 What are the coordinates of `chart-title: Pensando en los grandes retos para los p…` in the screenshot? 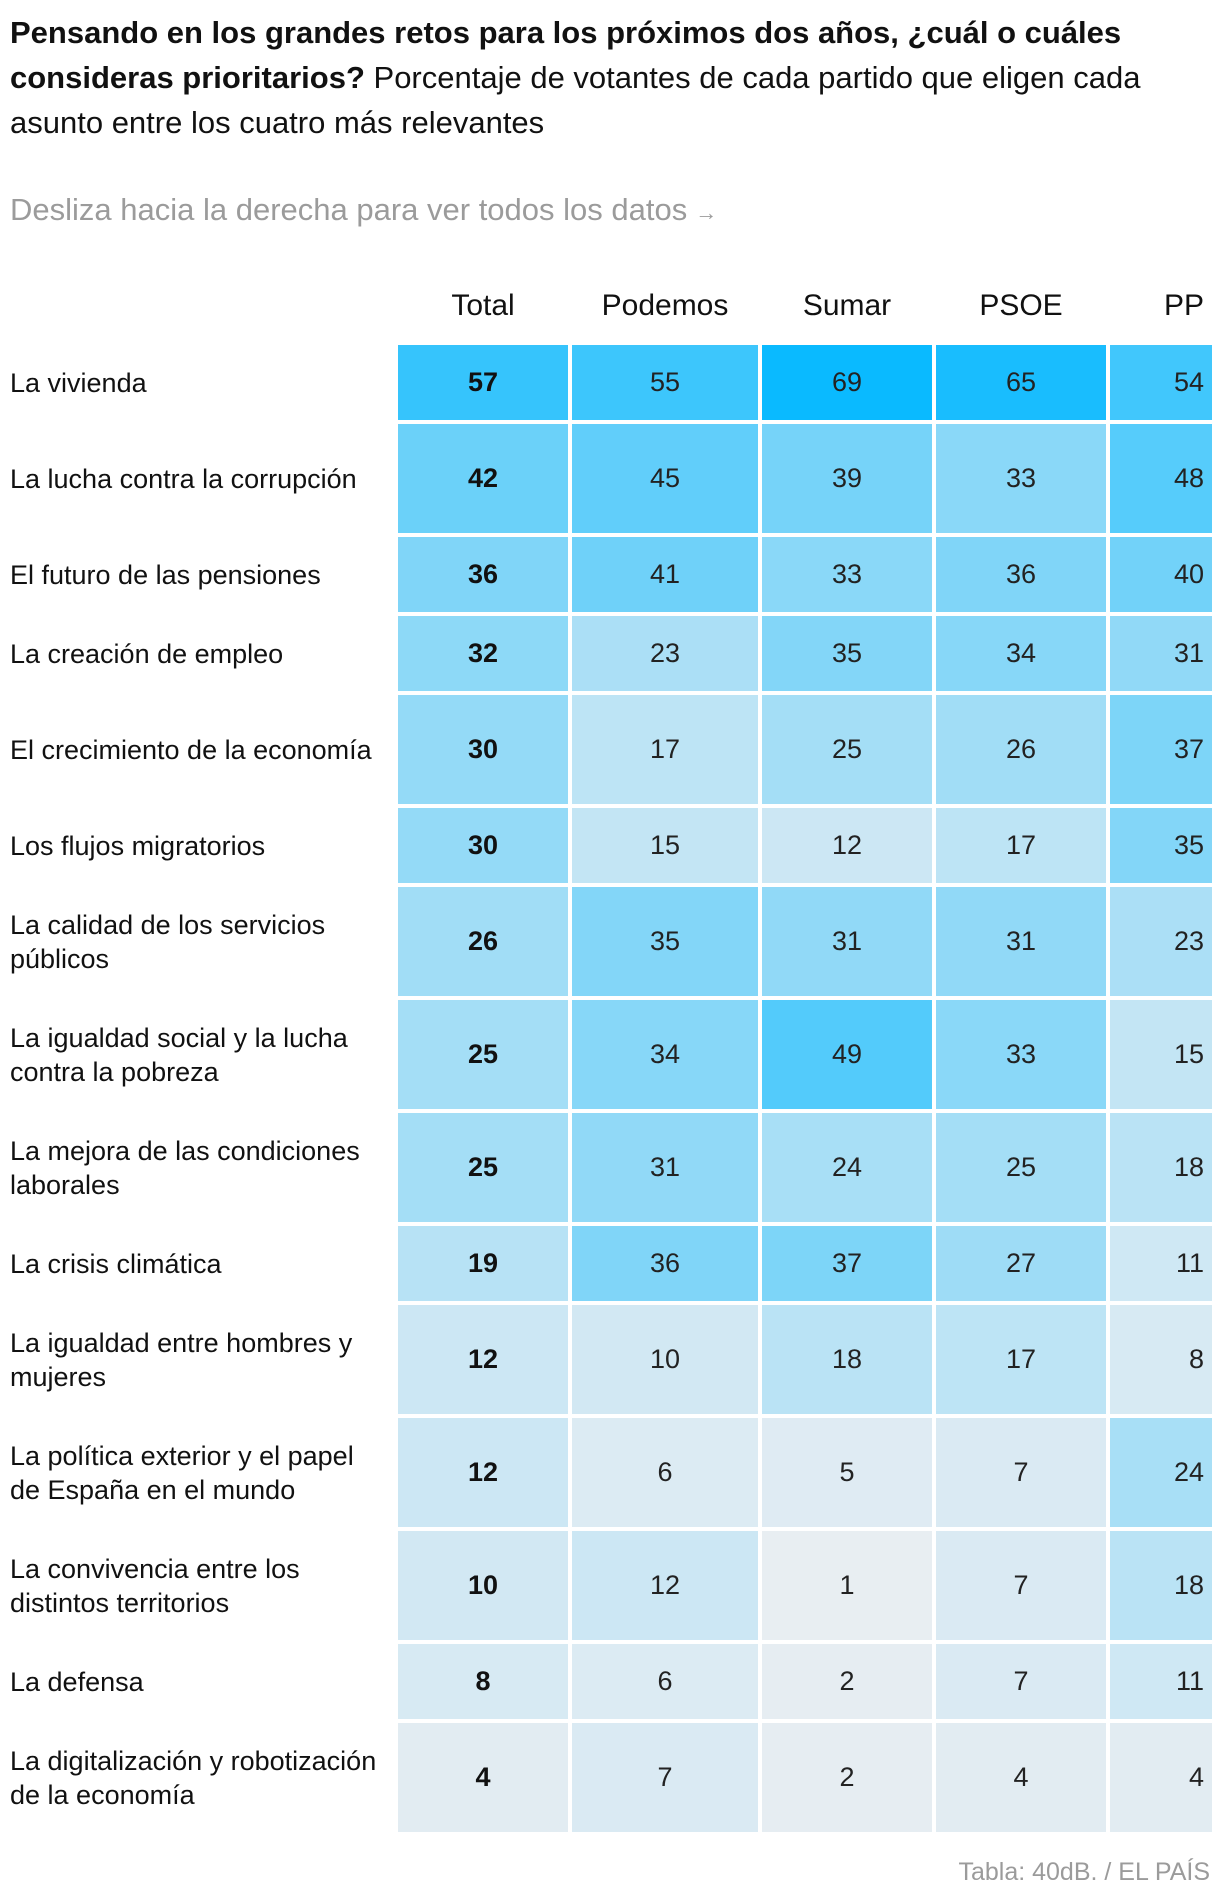 It's located at (566, 55).